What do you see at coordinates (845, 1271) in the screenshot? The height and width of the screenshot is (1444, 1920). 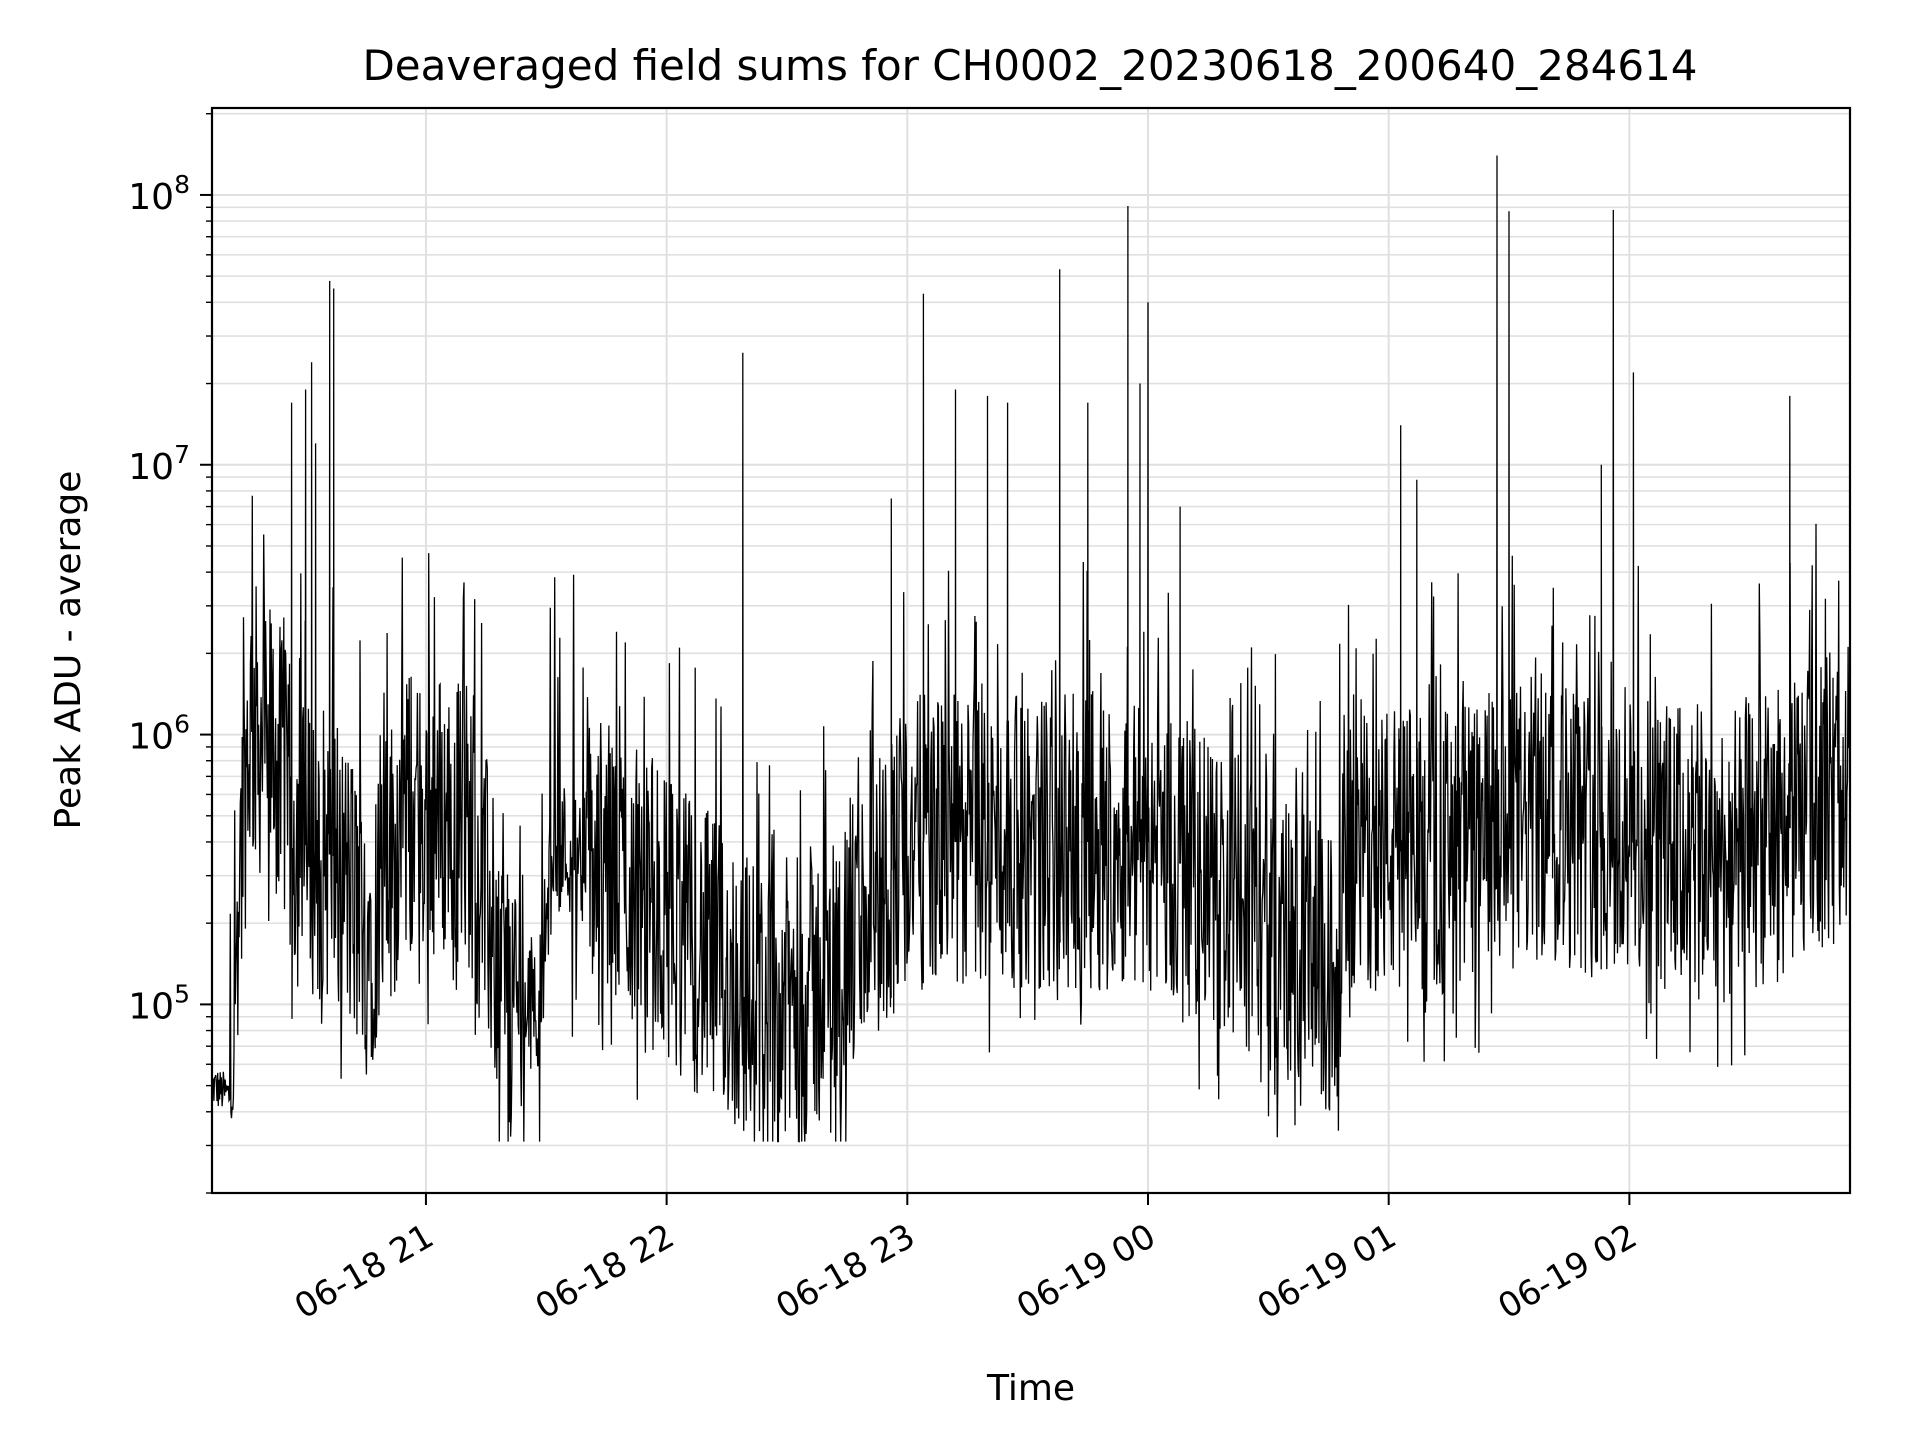 I see `x-tick-label: 06-18 23` at bounding box center [845, 1271].